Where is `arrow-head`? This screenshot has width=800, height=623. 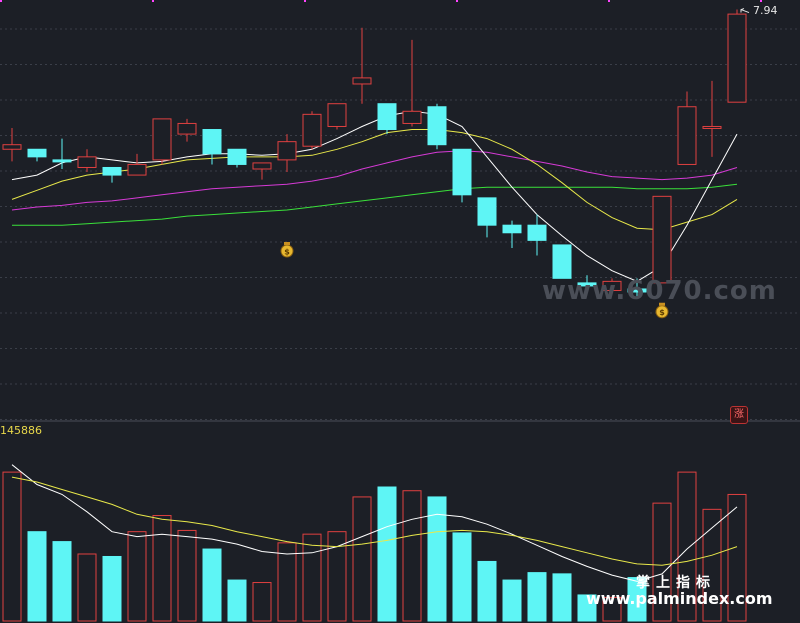 arrow-head is located at coordinates (742, 10).